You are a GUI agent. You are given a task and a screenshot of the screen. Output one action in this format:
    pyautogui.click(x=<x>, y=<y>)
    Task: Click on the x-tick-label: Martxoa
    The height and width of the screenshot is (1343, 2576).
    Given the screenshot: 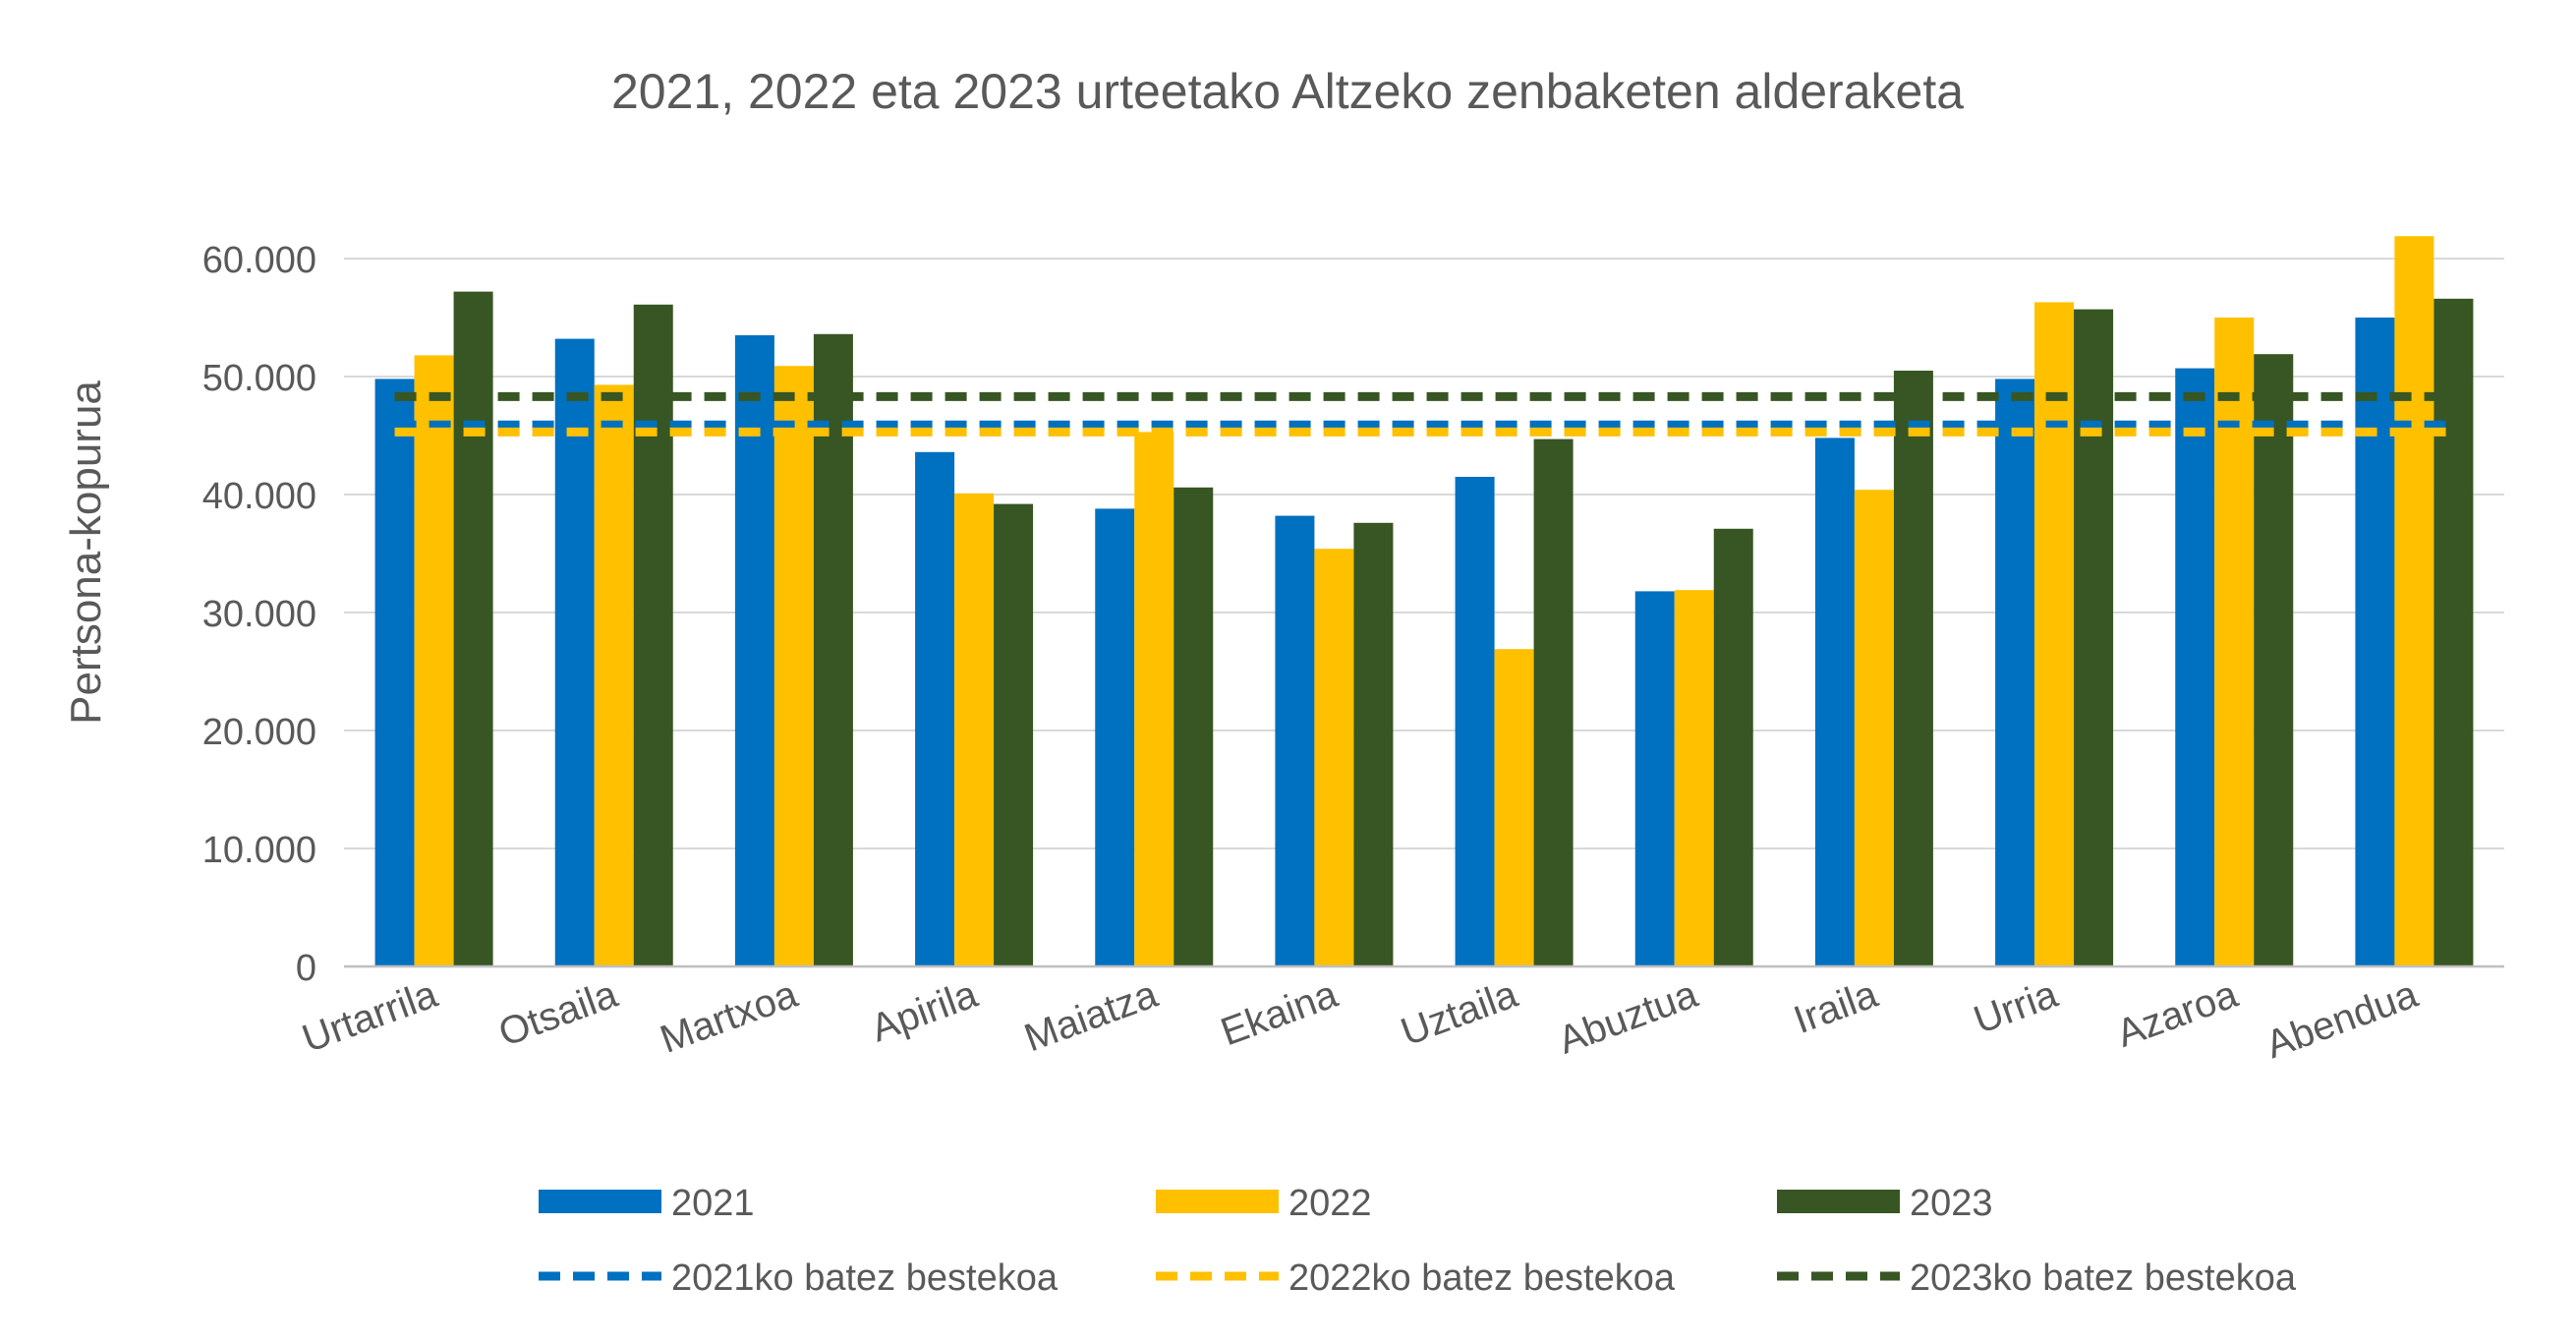 What is the action you would take?
    pyautogui.click(x=730, y=1017)
    